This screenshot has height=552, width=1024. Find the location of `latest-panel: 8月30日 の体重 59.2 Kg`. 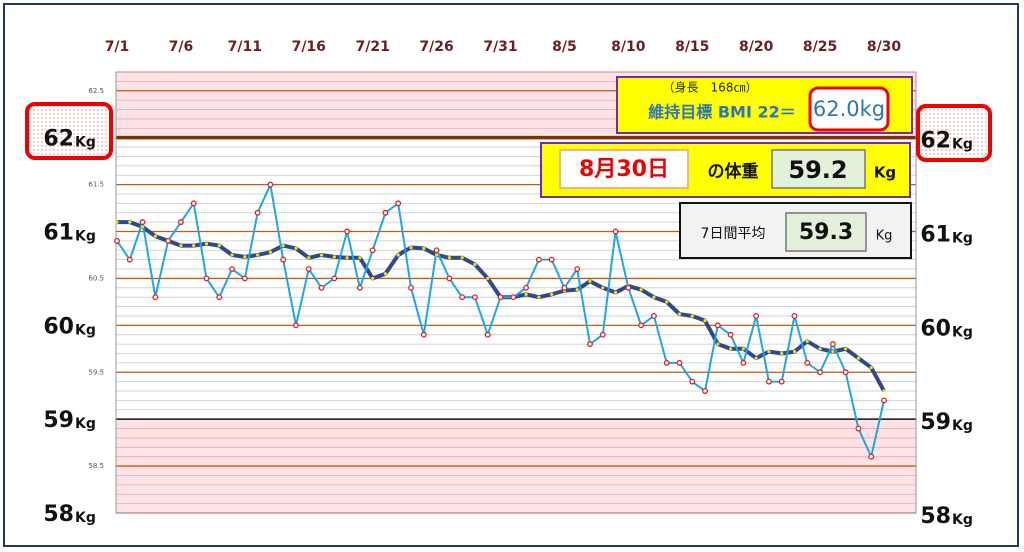

latest-panel: 8月30日 の体重 59.2 Kg is located at coordinates (725, 170).